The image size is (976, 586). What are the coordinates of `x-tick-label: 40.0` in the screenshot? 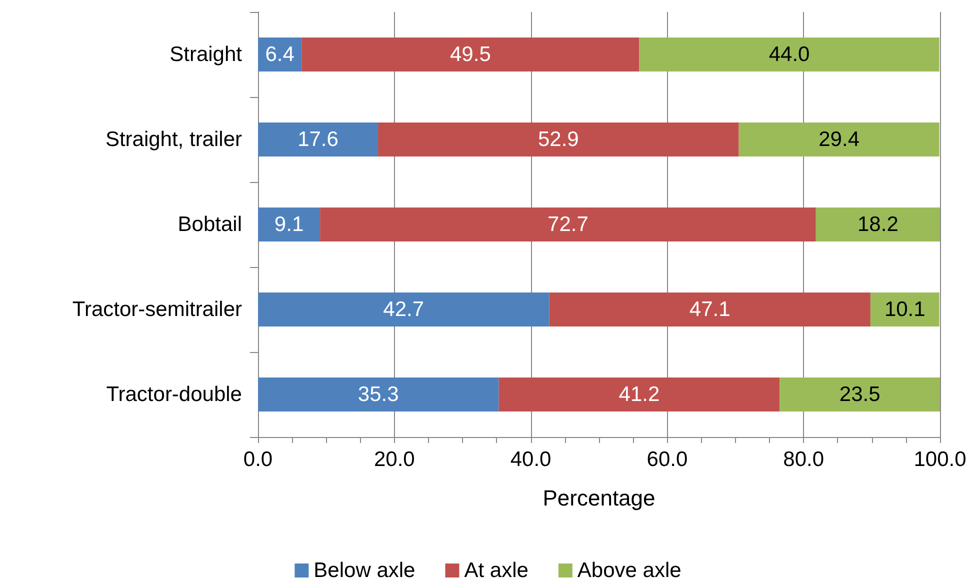 It's located at (531, 459).